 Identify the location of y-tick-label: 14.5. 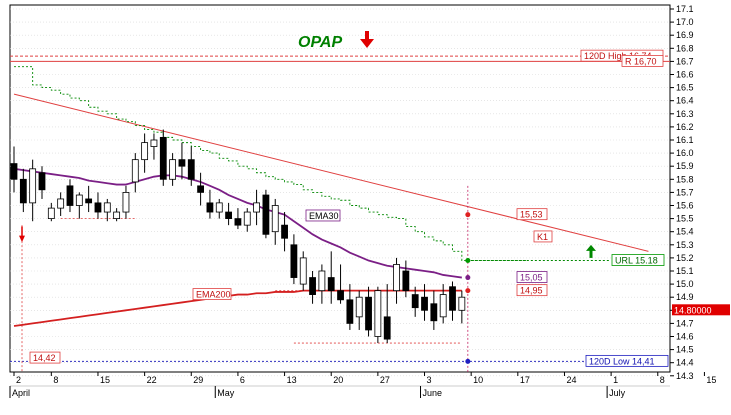
(685, 350).